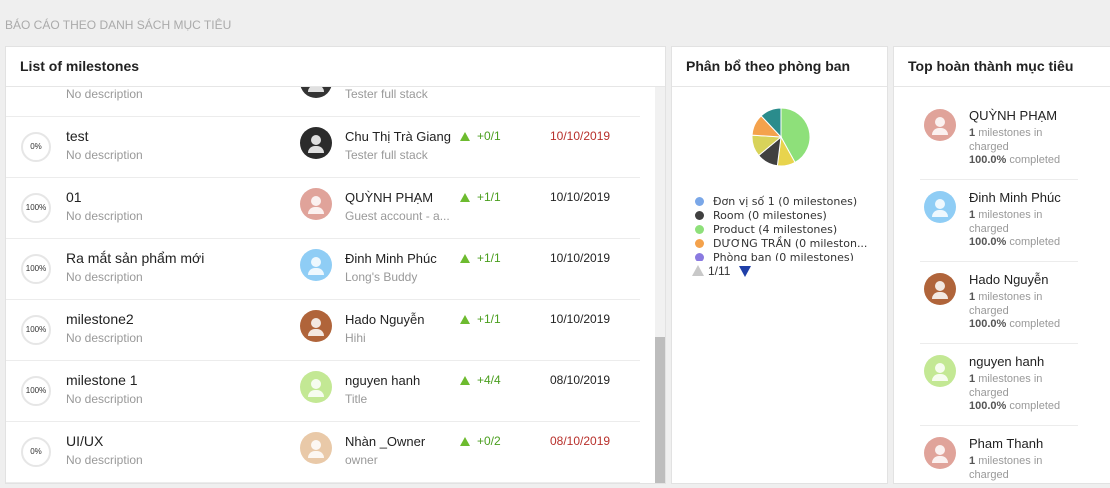  Describe the element at coordinates (660, 410) in the screenshot. I see `scrollbar-thumb` at that location.